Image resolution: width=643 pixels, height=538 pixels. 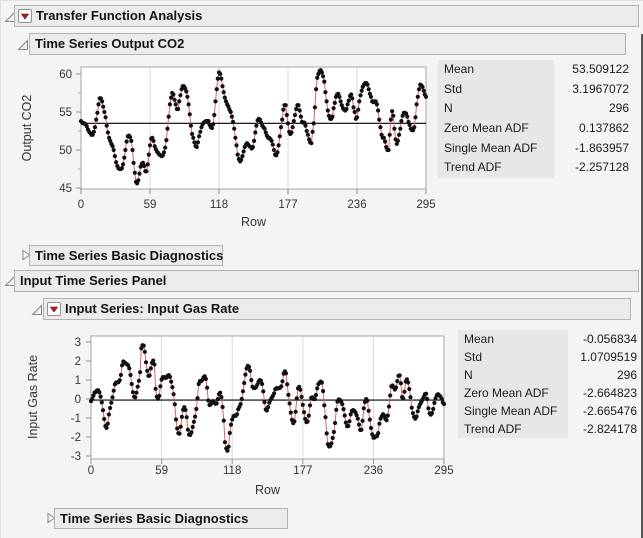 I want to click on outline-title: Transfer Function Analysis, so click(x=119, y=15).